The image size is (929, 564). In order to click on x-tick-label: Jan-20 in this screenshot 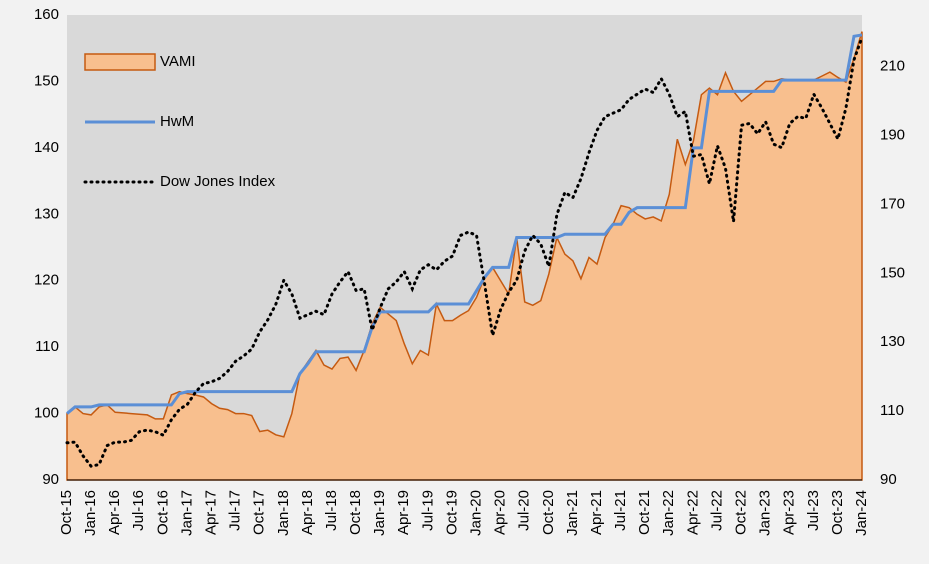, I will do `click(476, 513)`.